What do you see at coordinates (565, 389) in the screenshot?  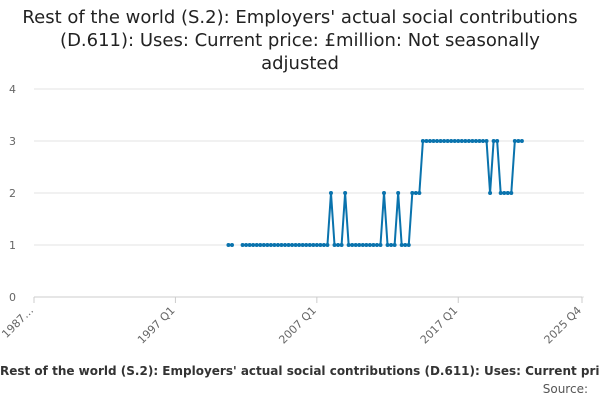 I see `source-label: Source:` at bounding box center [565, 389].